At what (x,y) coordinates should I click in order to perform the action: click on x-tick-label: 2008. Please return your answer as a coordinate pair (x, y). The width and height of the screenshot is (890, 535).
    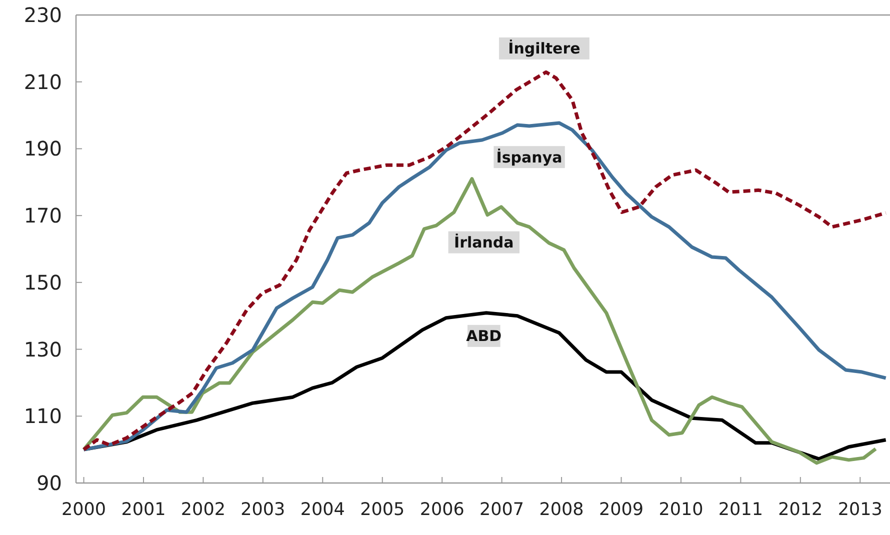
    Looking at the image, I should click on (561, 510).